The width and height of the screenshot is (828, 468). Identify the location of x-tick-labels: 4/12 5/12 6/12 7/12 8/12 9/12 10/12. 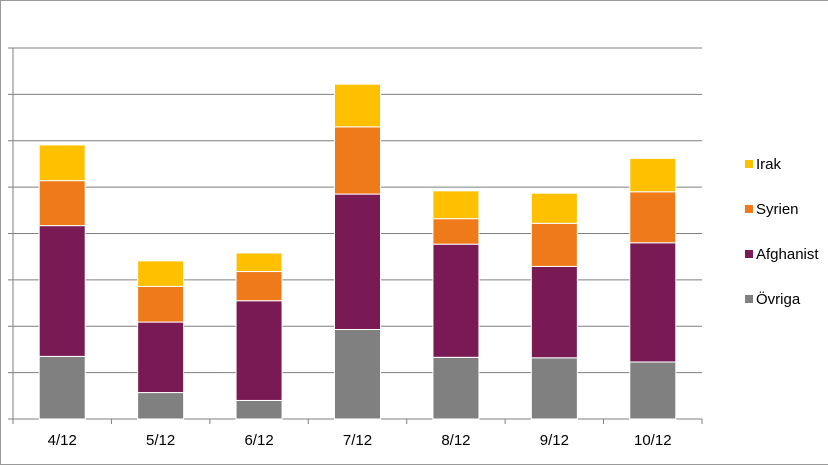
(360, 440).